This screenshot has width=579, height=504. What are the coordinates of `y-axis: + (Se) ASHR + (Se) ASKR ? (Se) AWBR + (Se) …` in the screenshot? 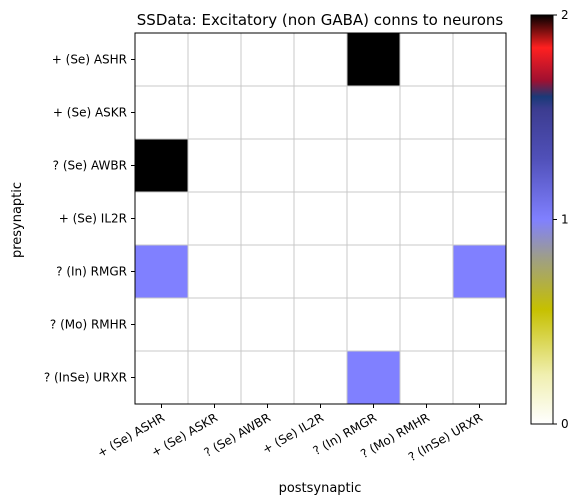 It's located at (89, 219).